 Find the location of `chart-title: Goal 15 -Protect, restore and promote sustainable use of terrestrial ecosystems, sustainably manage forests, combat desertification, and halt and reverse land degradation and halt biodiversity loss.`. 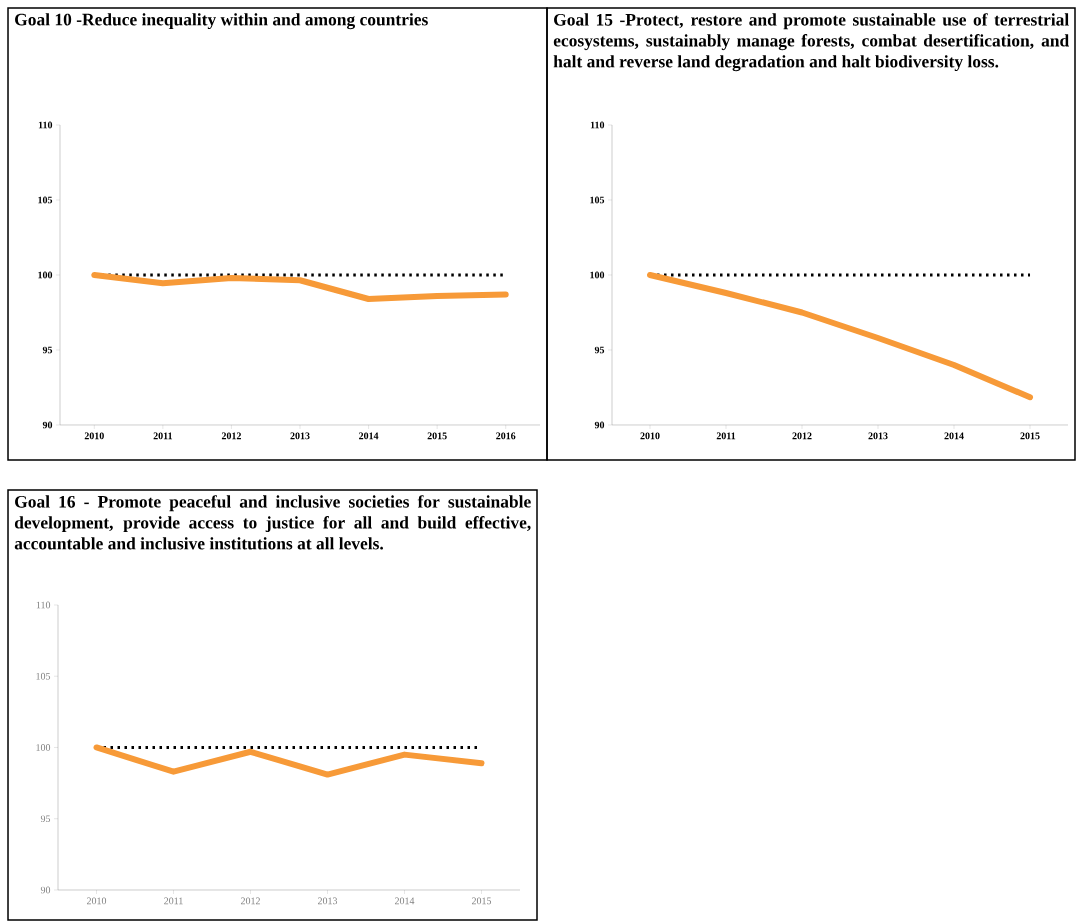

chart-title: Goal 15 -Protect, restore and promote sustainable use of terrestrial ecosystems, sustainably manage forests, combat desertification, and halt and reverse land degradation and halt biodiversity loss. is located at coordinates (811, 42).